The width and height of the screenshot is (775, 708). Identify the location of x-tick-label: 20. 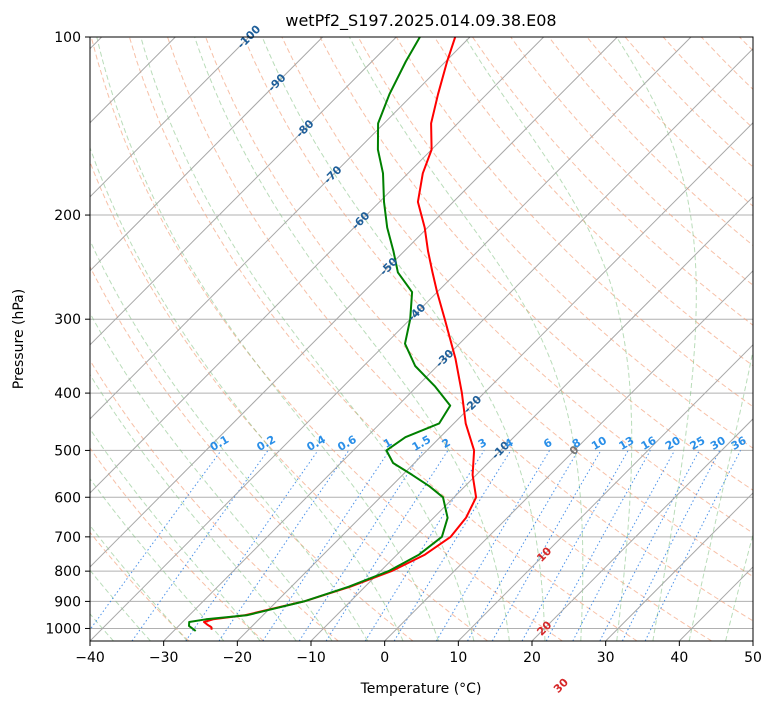
(532, 658).